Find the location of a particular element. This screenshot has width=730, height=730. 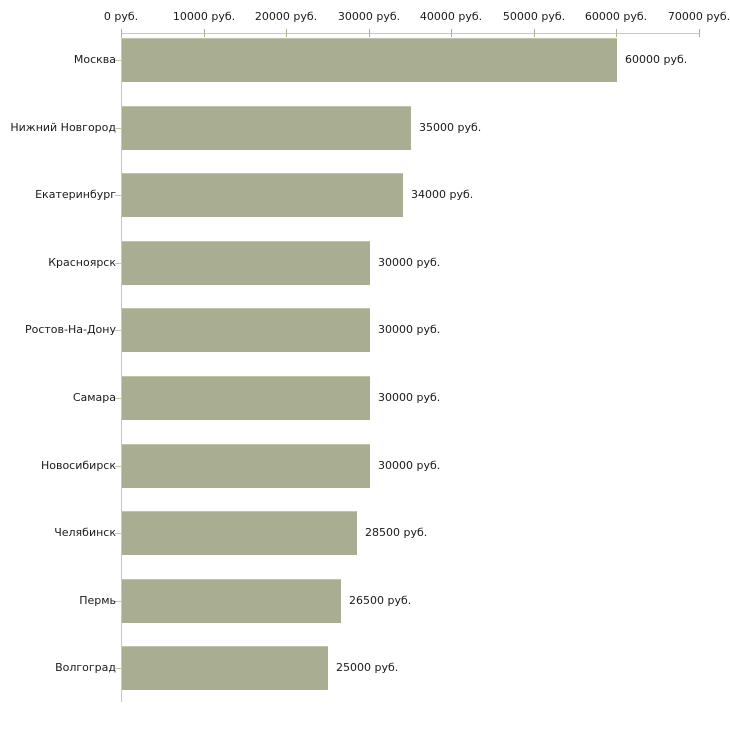

x-tick-label: 40000 руб. is located at coordinates (451, 16).